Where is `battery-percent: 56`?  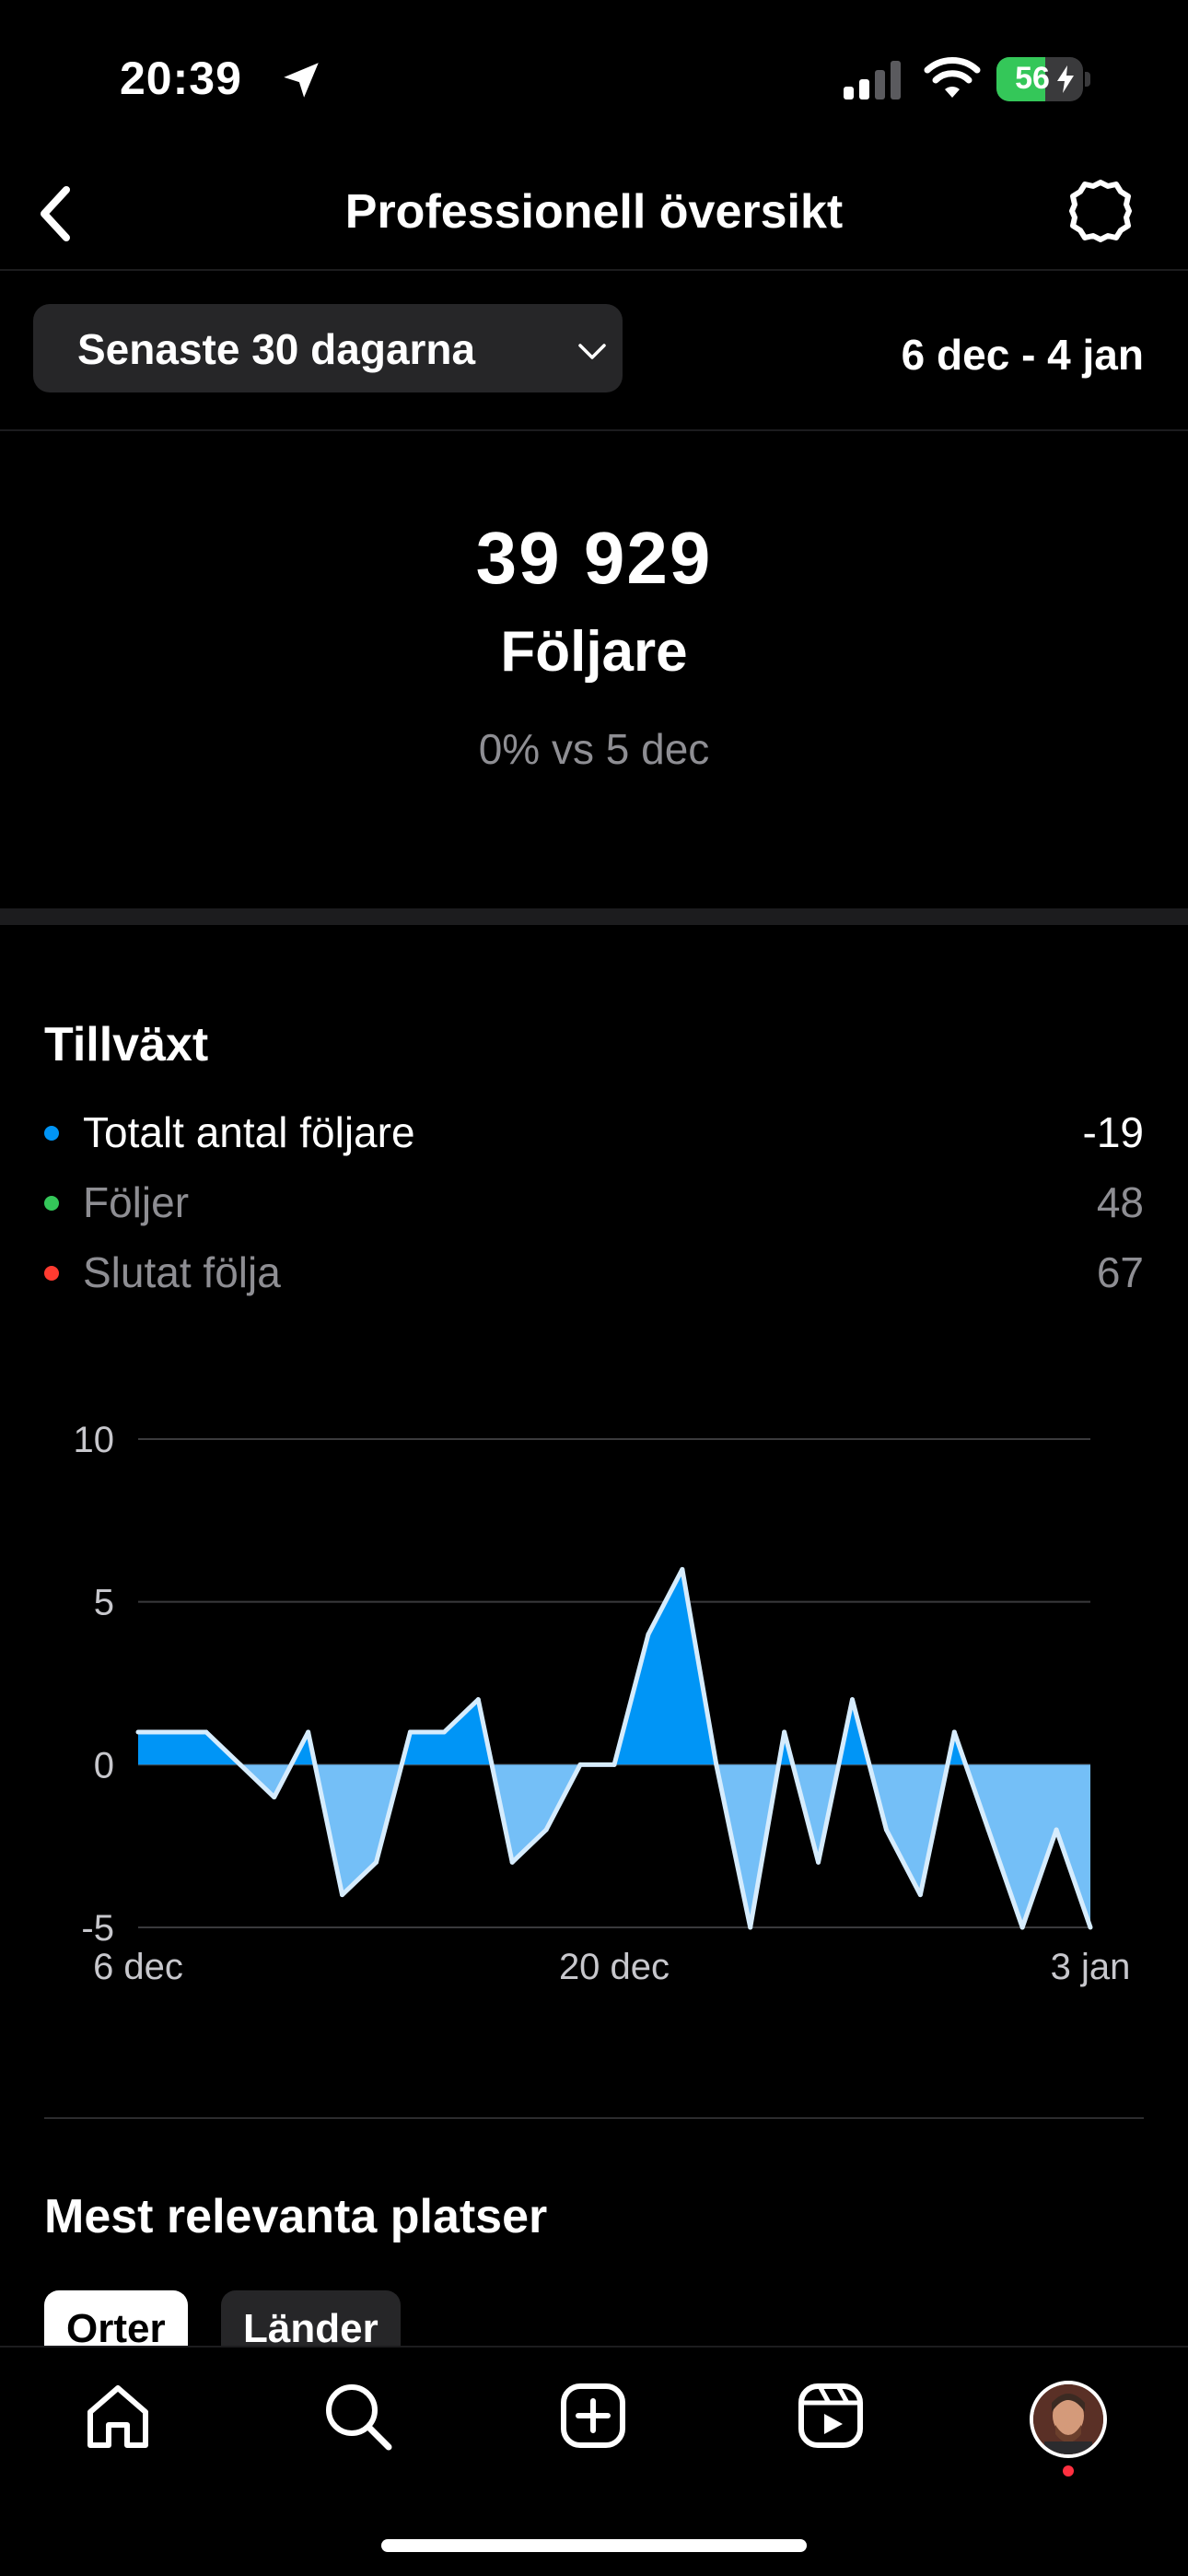
battery-percent: 56 is located at coordinates (1032, 78).